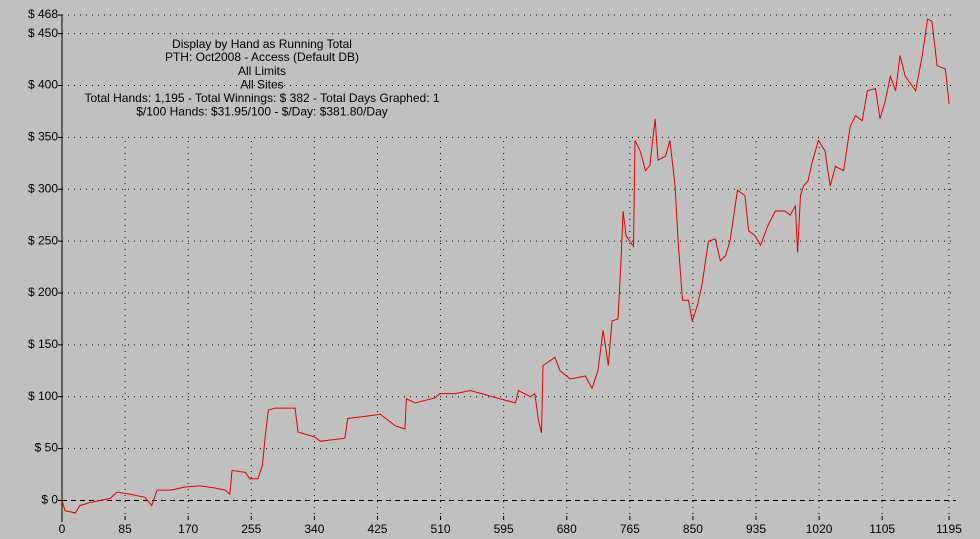 The image size is (980, 539). What do you see at coordinates (504, 529) in the screenshot?
I see `x-tick-label: 595` at bounding box center [504, 529].